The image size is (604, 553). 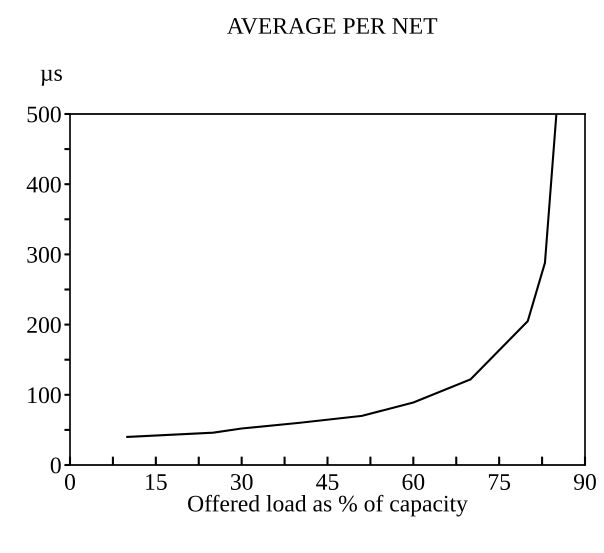 I want to click on y-axis-title: µs, so click(x=51, y=78).